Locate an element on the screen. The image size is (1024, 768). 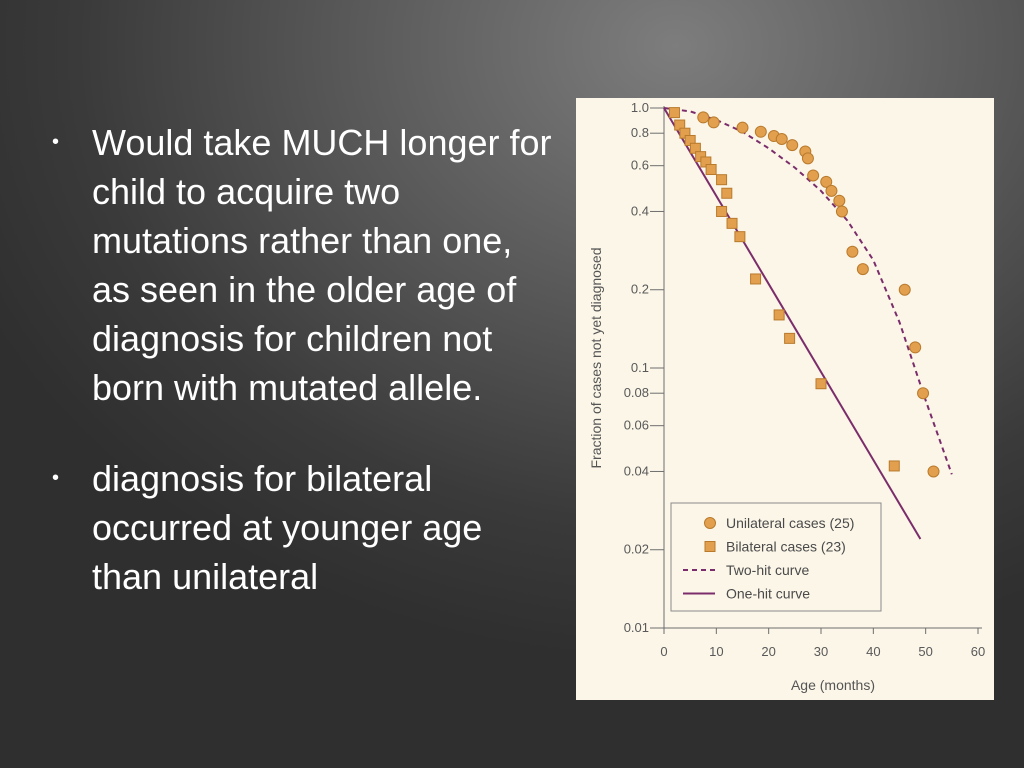
x-tick-label: 10 is located at coordinates (716, 651).